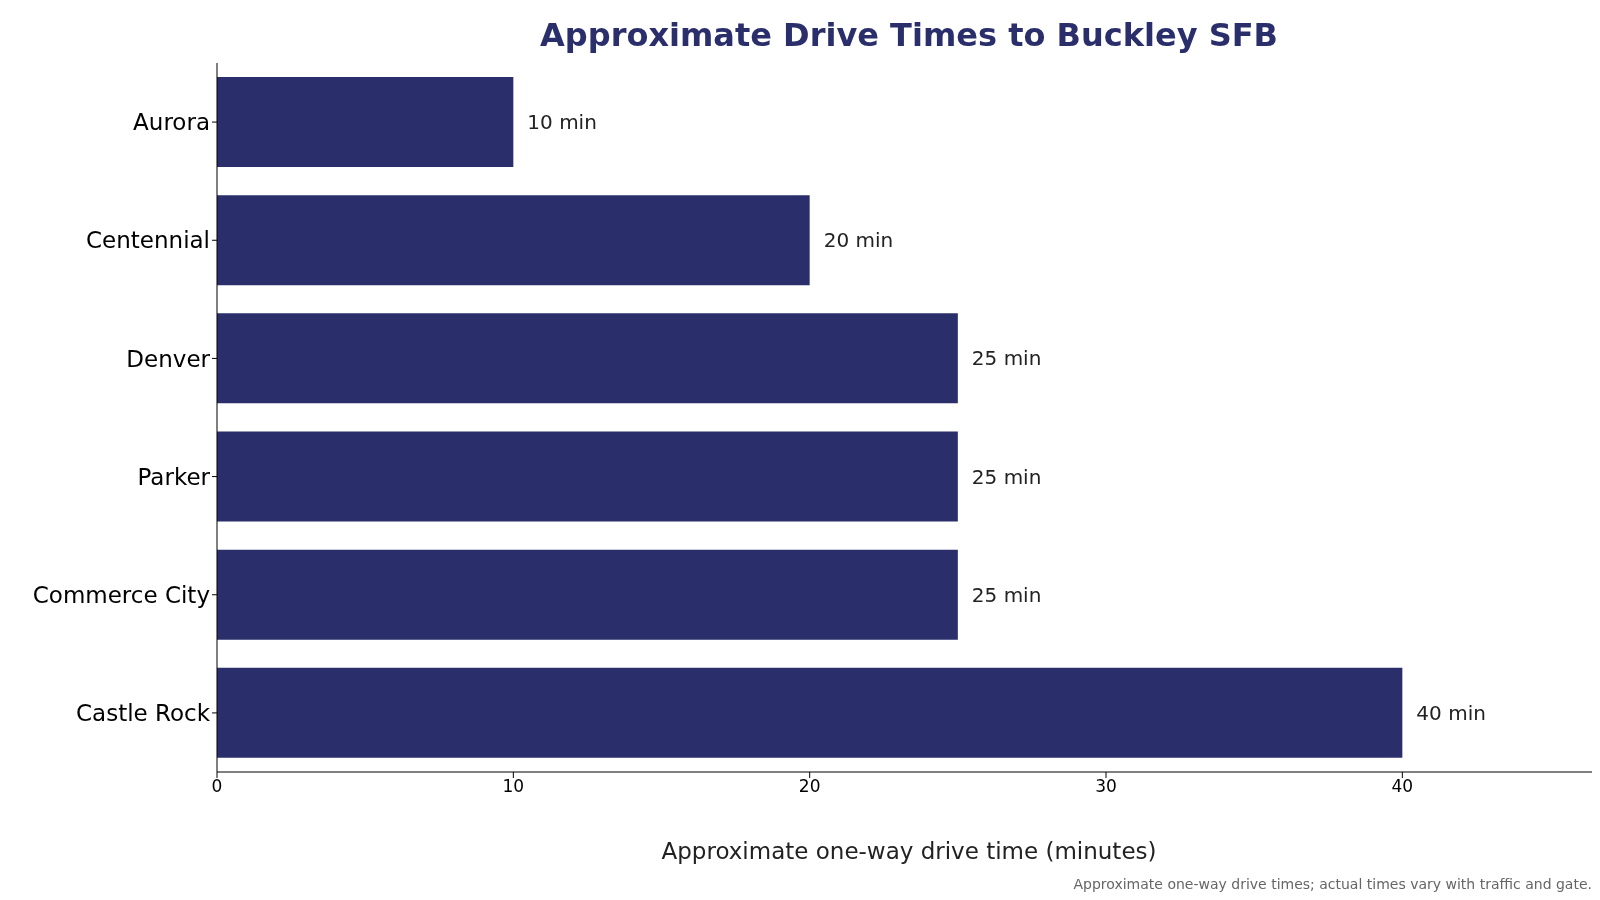 The image size is (1600, 900). Describe the element at coordinates (174, 476) in the screenshot. I see `y-tick-label: Parker` at that location.